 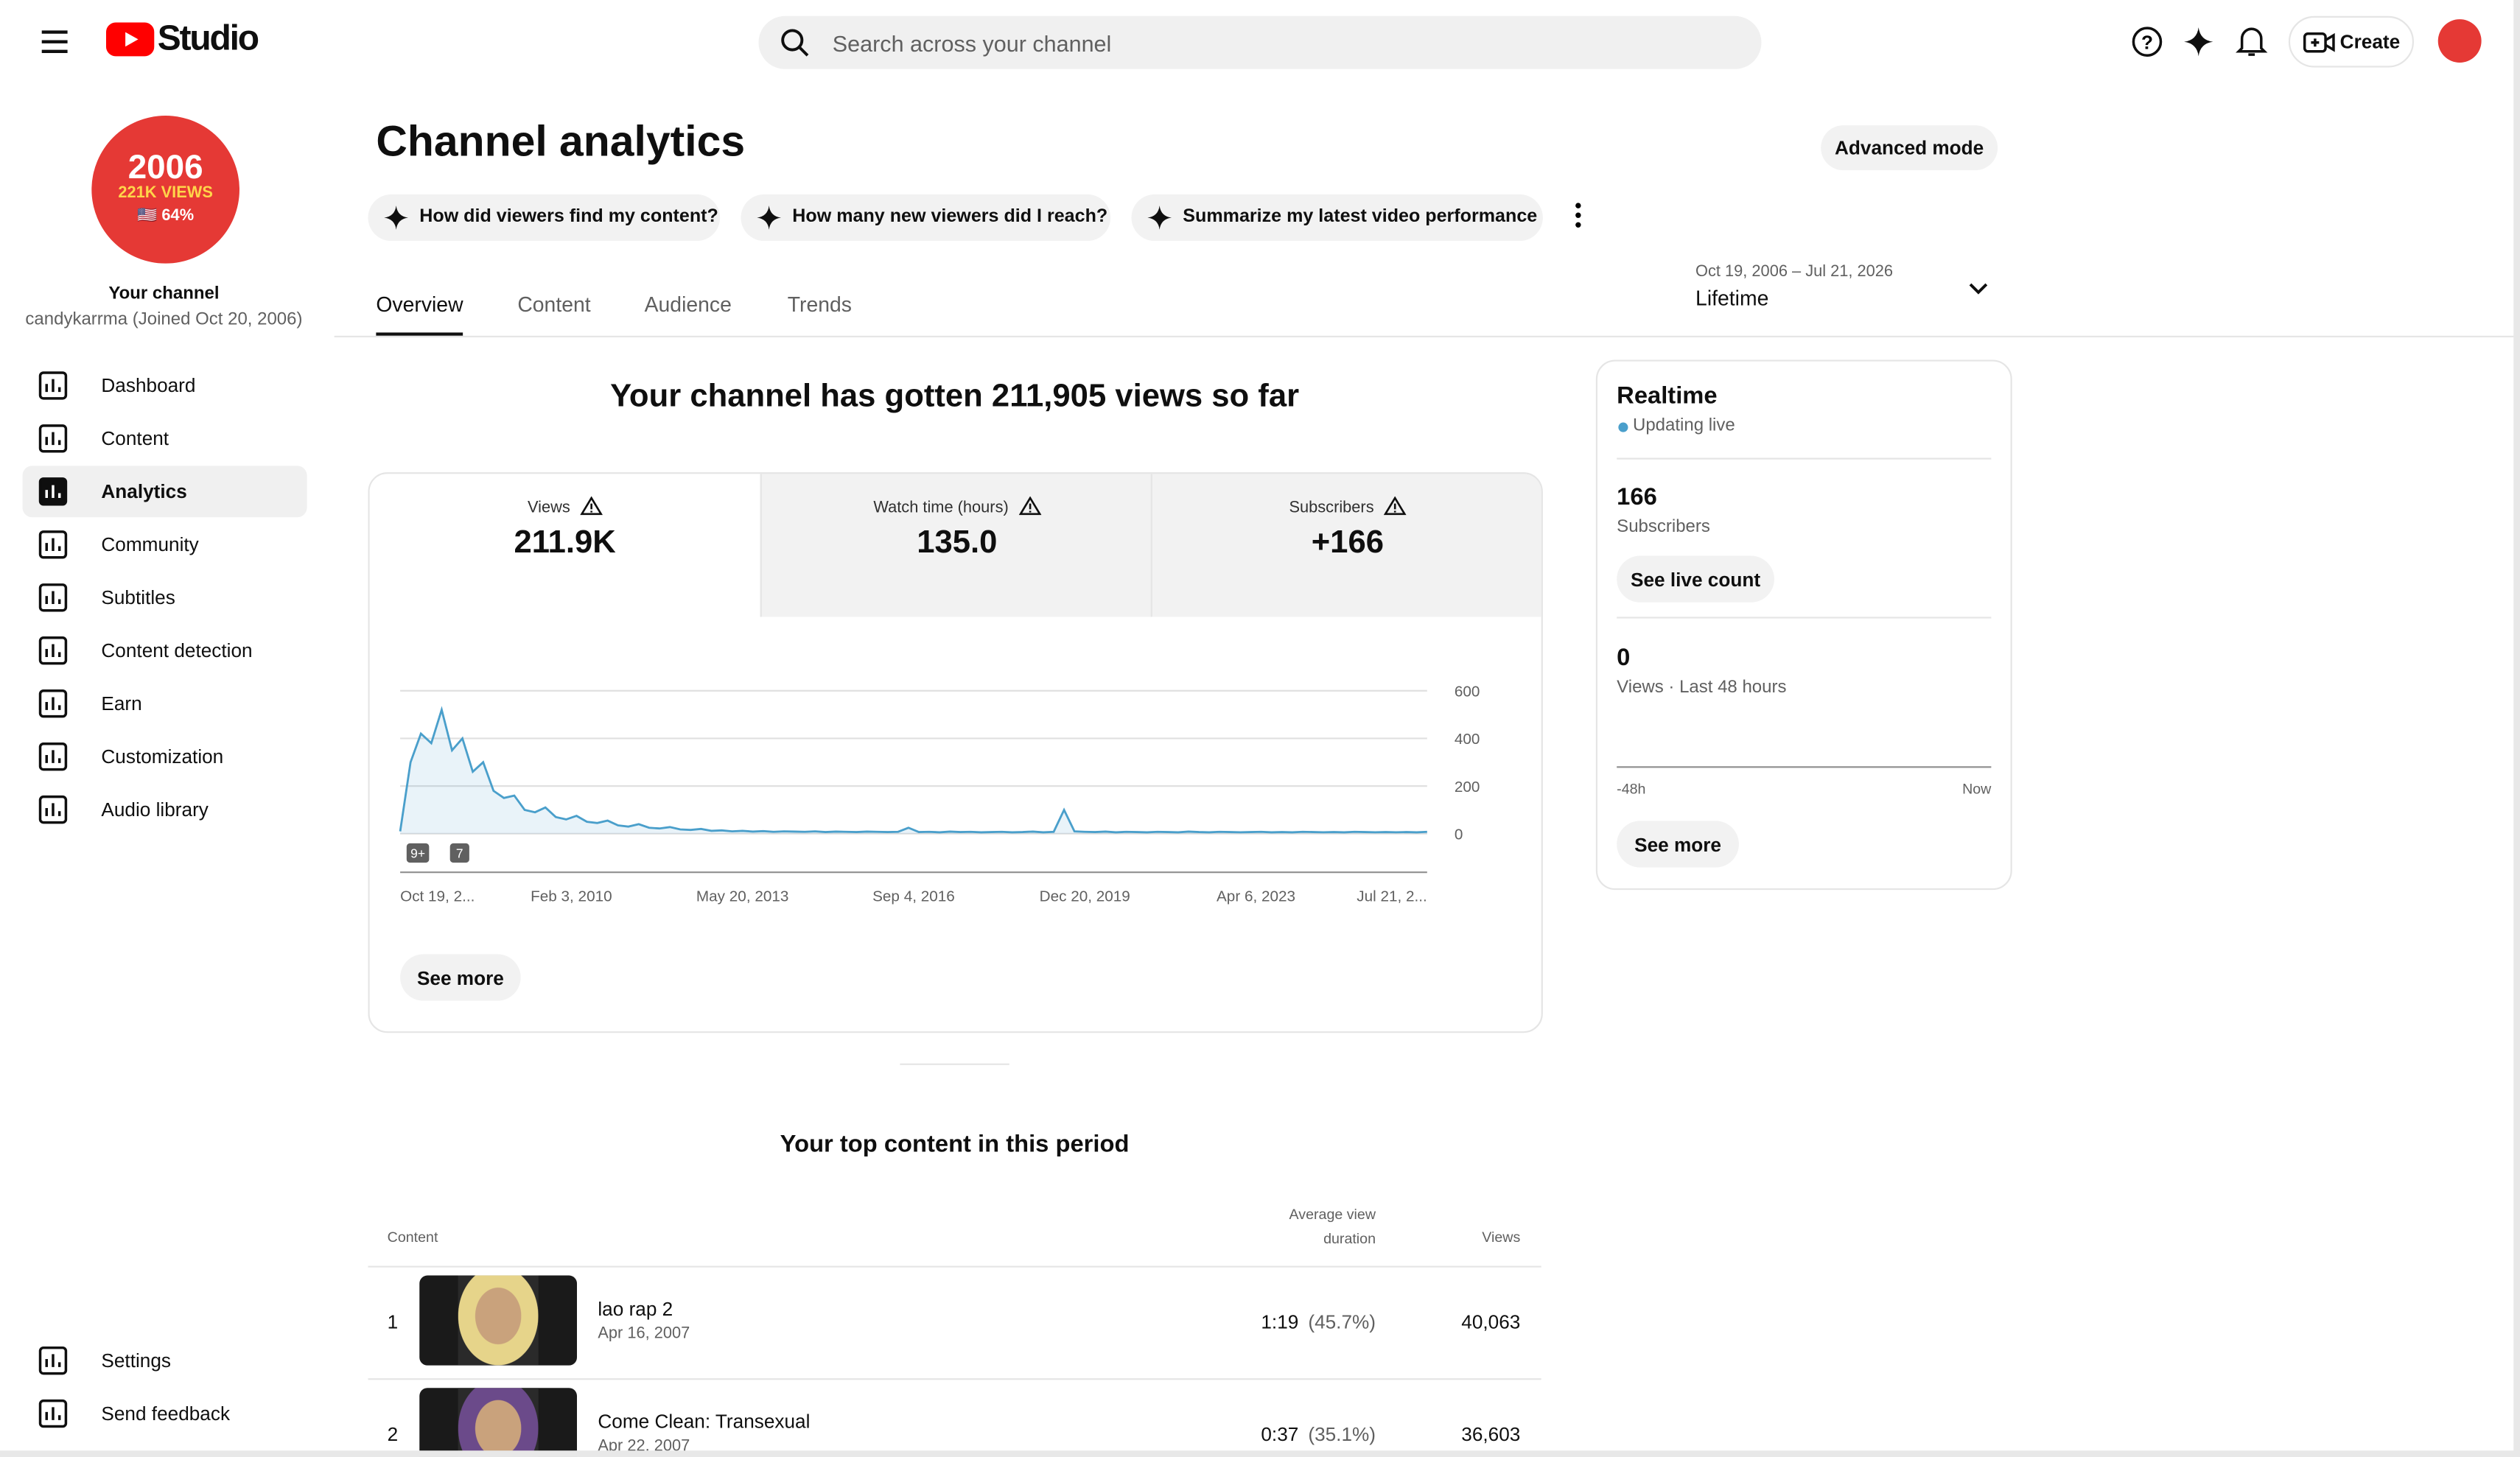 I want to click on nav-item: Dashboard, so click(x=148, y=386).